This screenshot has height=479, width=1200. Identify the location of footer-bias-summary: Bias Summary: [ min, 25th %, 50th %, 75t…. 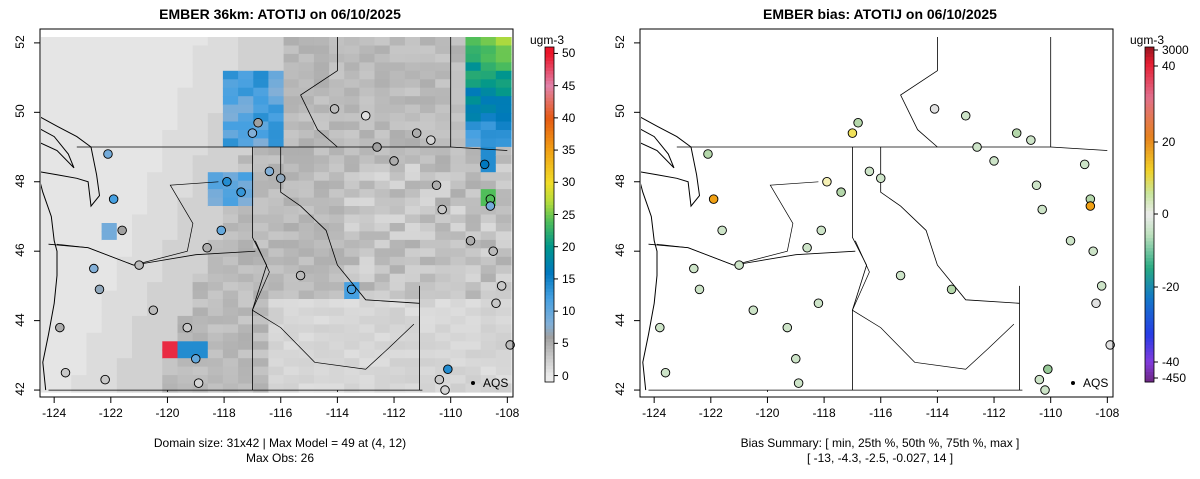
(880, 443).